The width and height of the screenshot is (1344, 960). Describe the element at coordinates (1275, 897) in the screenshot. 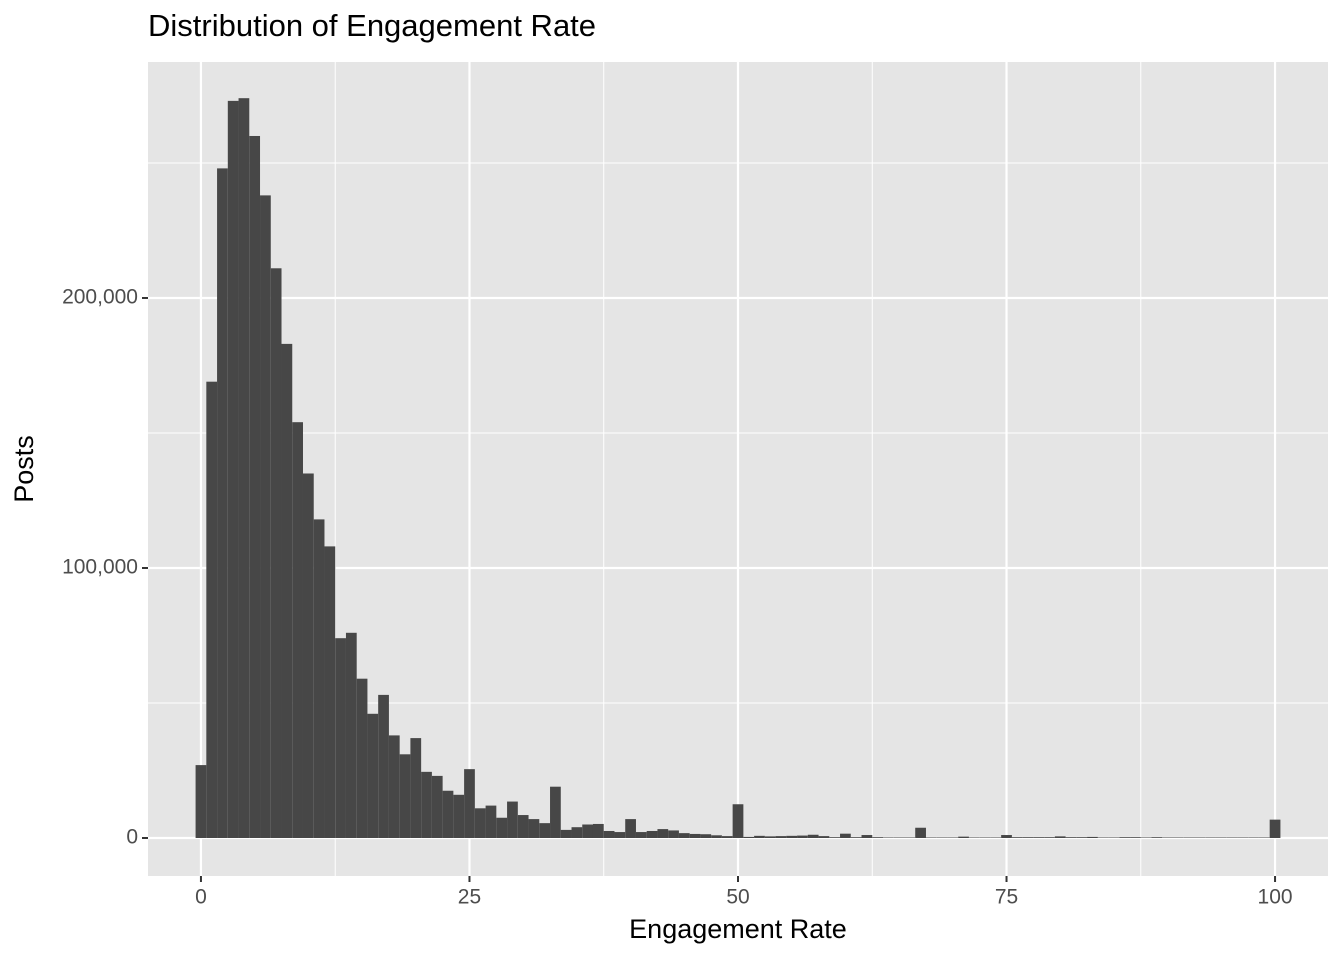

I see `x-tick-label: 100` at that location.